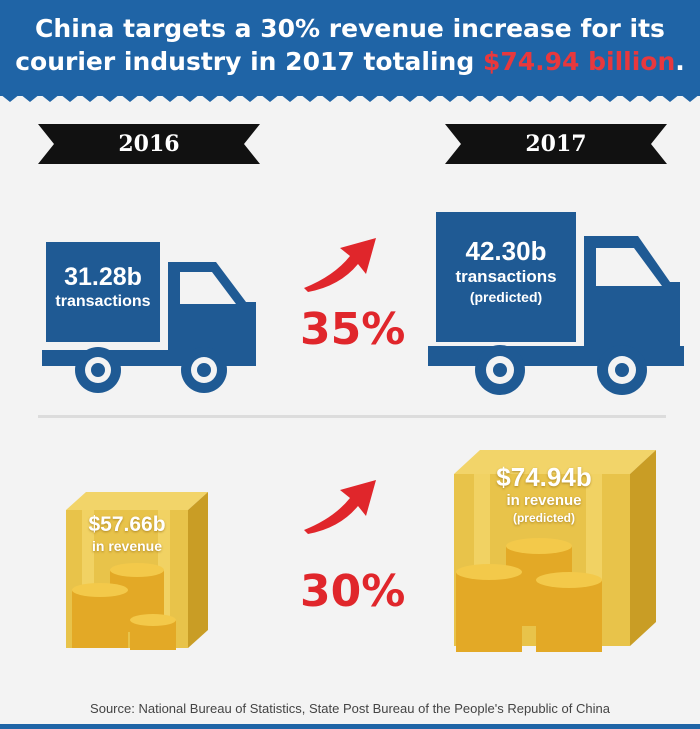  I want to click on header-zigzag-edge, so click(350, 95).